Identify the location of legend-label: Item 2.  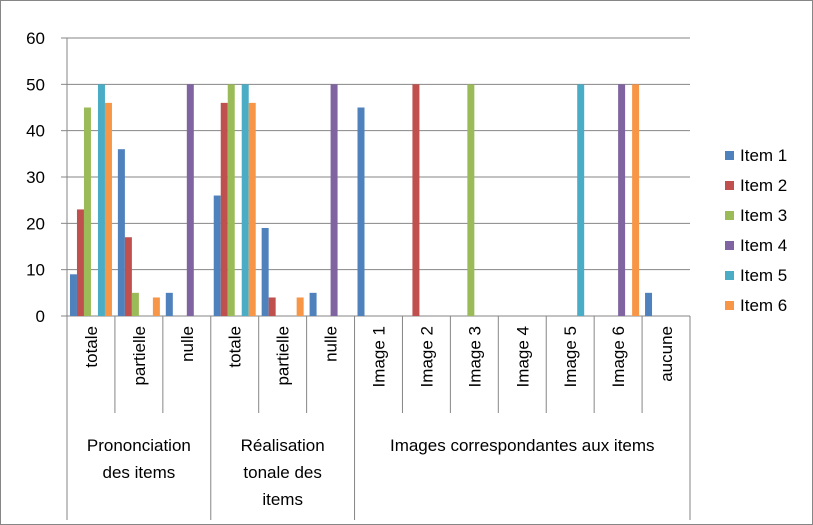
(763, 185).